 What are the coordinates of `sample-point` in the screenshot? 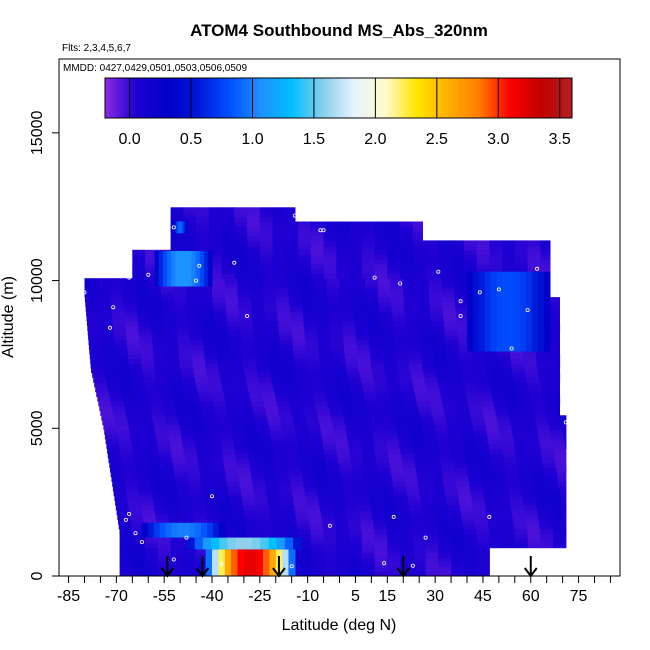 It's located at (498, 289).